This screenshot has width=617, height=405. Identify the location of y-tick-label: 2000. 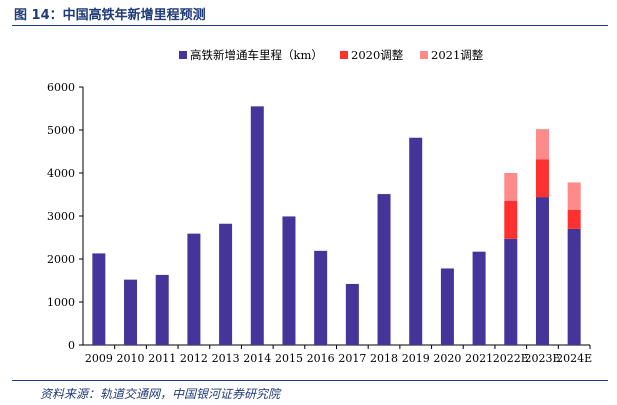
(61, 259).